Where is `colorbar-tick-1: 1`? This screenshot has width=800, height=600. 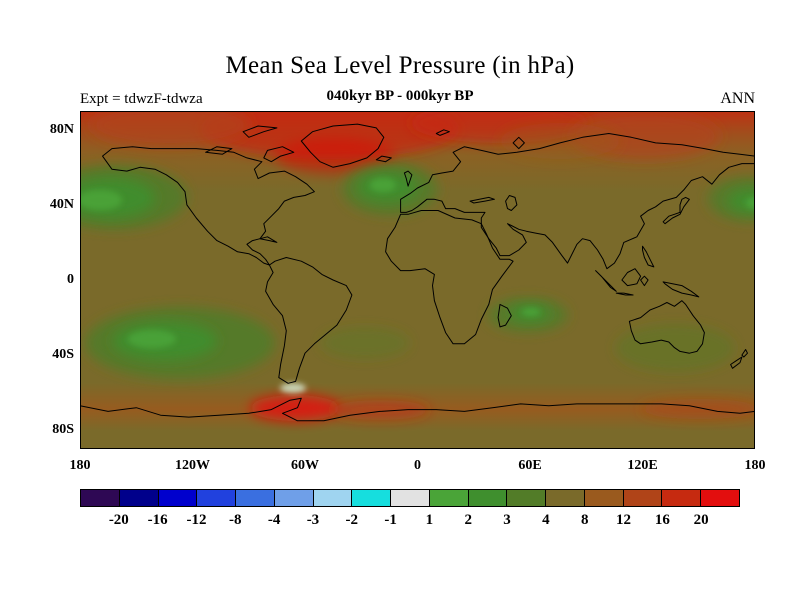
colorbar-tick-1: 1 is located at coordinates (429, 520).